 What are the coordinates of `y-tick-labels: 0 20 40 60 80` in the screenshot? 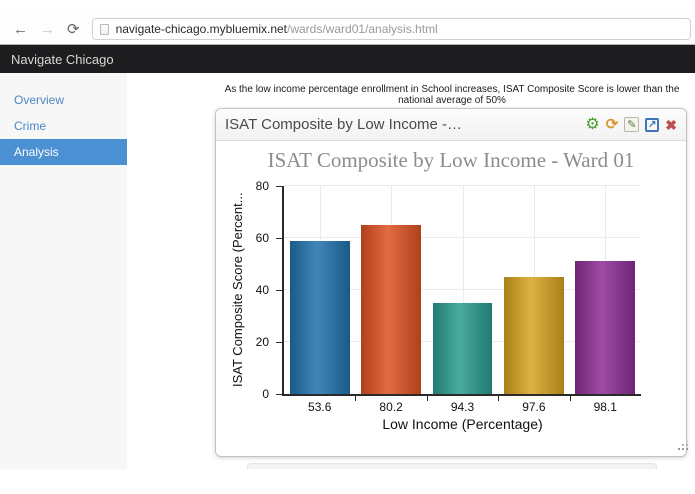 It's located at (262, 290).